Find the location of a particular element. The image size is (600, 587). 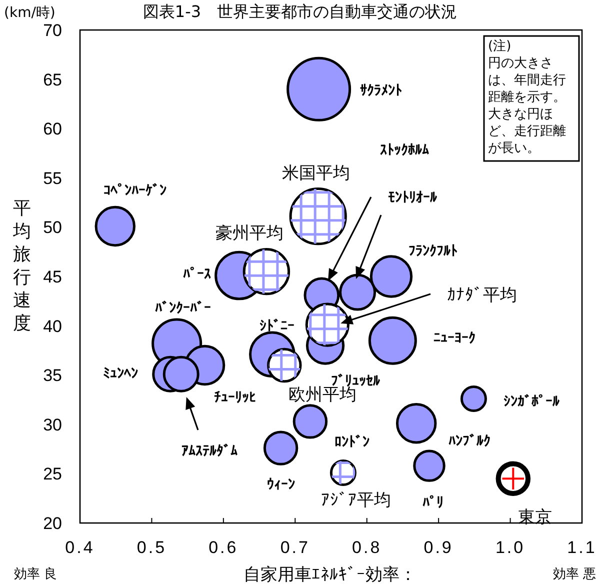

annotation: ﾁｭｰﾘｯﾋ is located at coordinates (235, 398).